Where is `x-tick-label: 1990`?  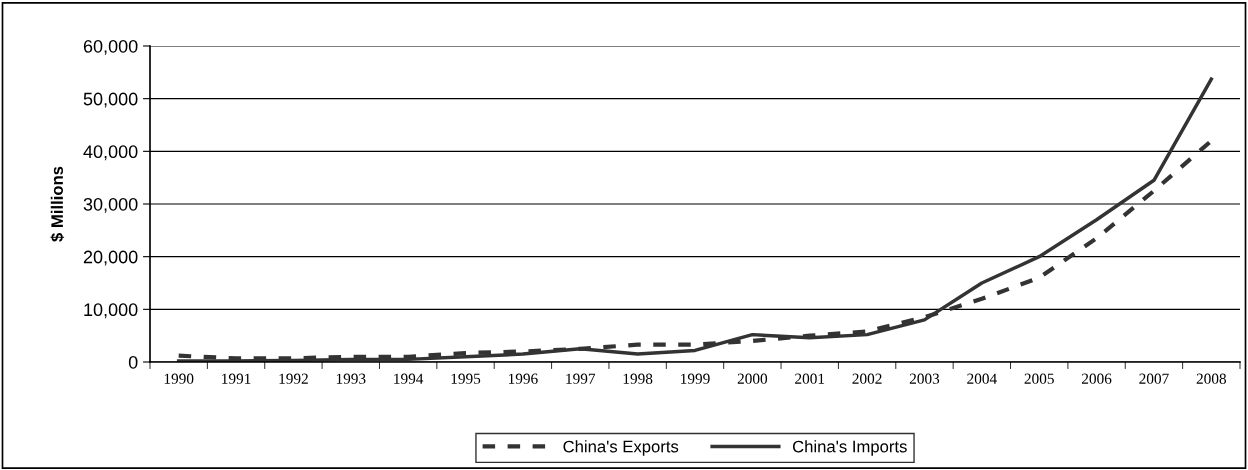 x-tick-label: 1990 is located at coordinates (179, 378).